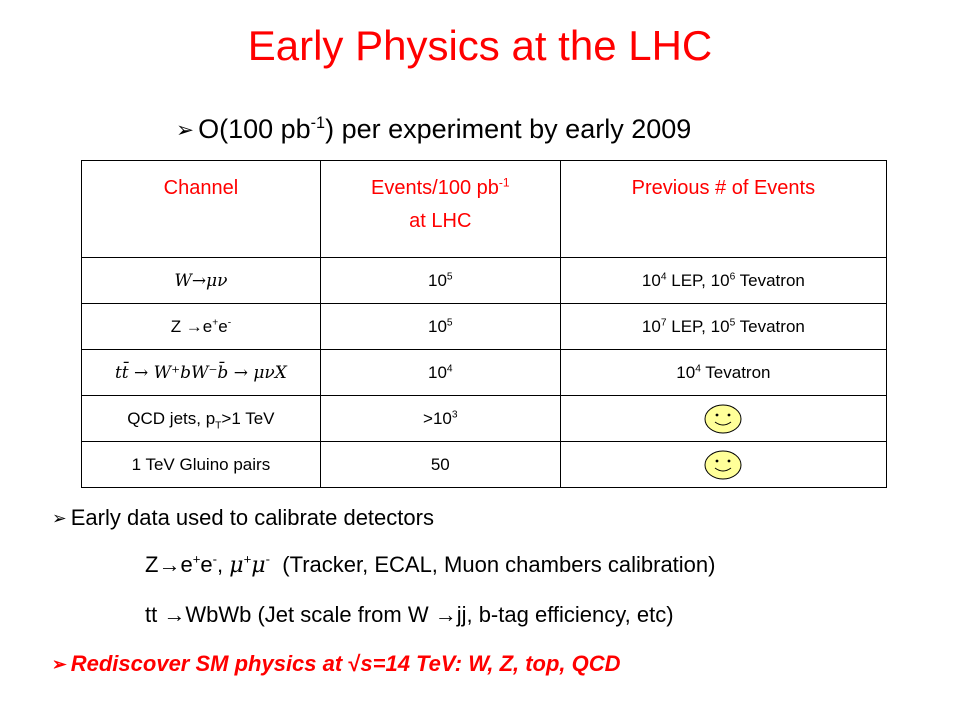 The image size is (960, 720). What do you see at coordinates (723, 326) in the screenshot?
I see `previous-cell: 107 LEP, 105 Tevatron` at bounding box center [723, 326].